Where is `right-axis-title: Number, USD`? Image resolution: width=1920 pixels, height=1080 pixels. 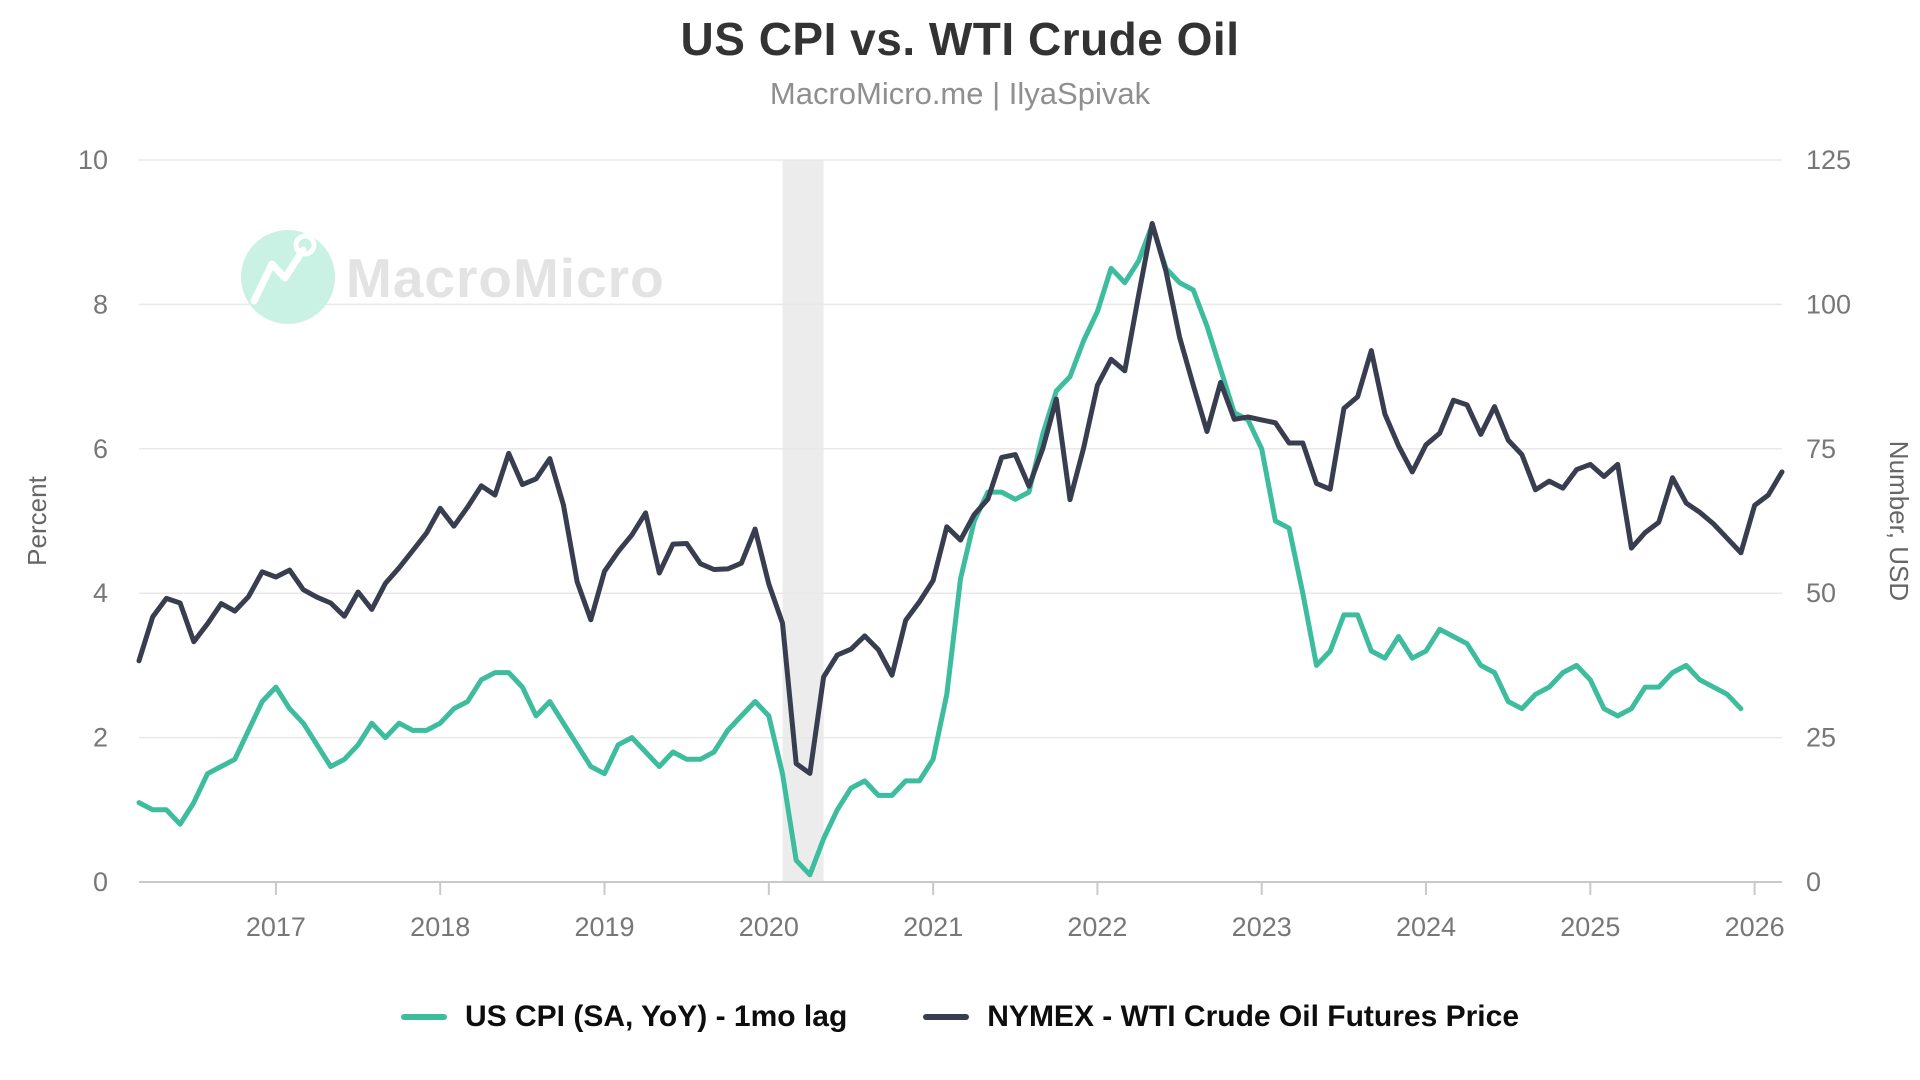
right-axis-title: Number, USD is located at coordinates (1899, 521).